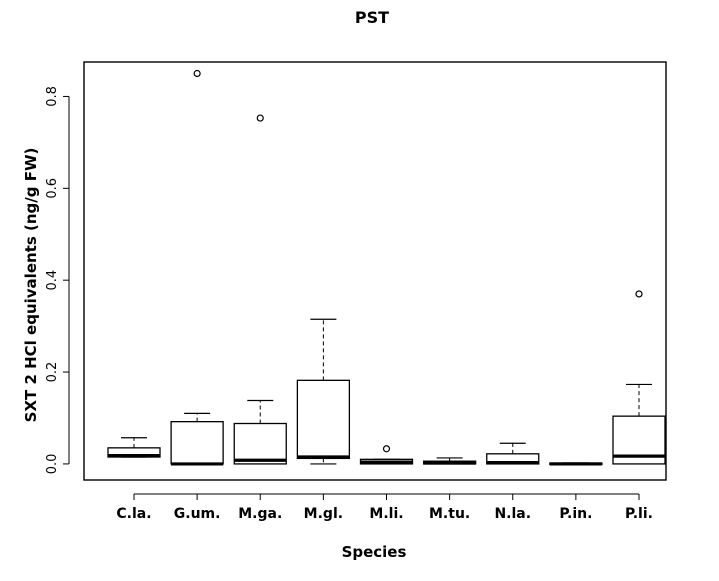 The width and height of the screenshot is (719, 581). What do you see at coordinates (52, 464) in the screenshot?
I see `y-tick-label: 0.0` at bounding box center [52, 464].